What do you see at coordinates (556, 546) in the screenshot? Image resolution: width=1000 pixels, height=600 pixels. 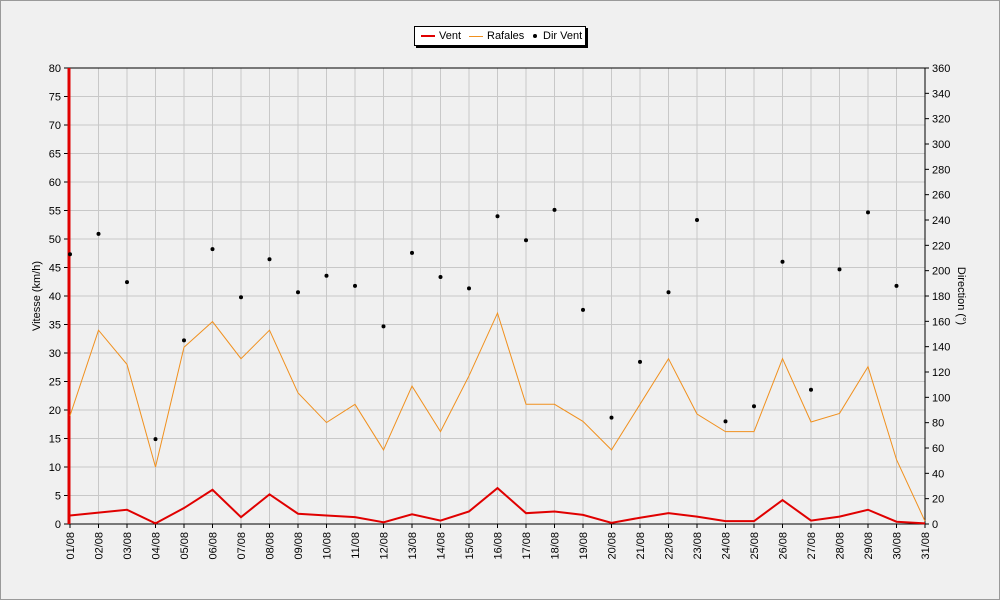 I see `x-axis-tick-label: 18/08` at bounding box center [556, 546].